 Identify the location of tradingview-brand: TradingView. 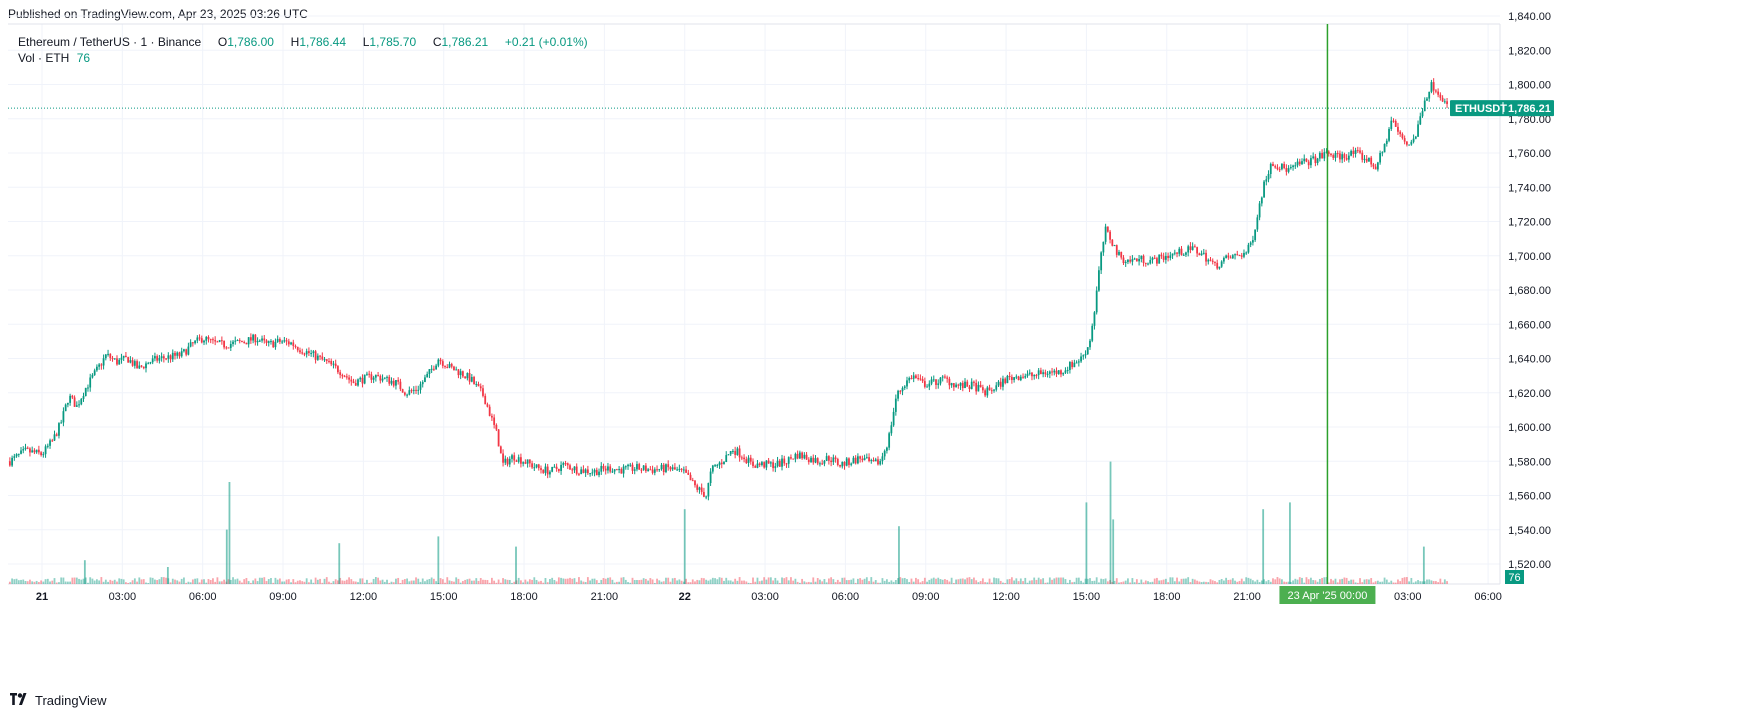
(58, 700).